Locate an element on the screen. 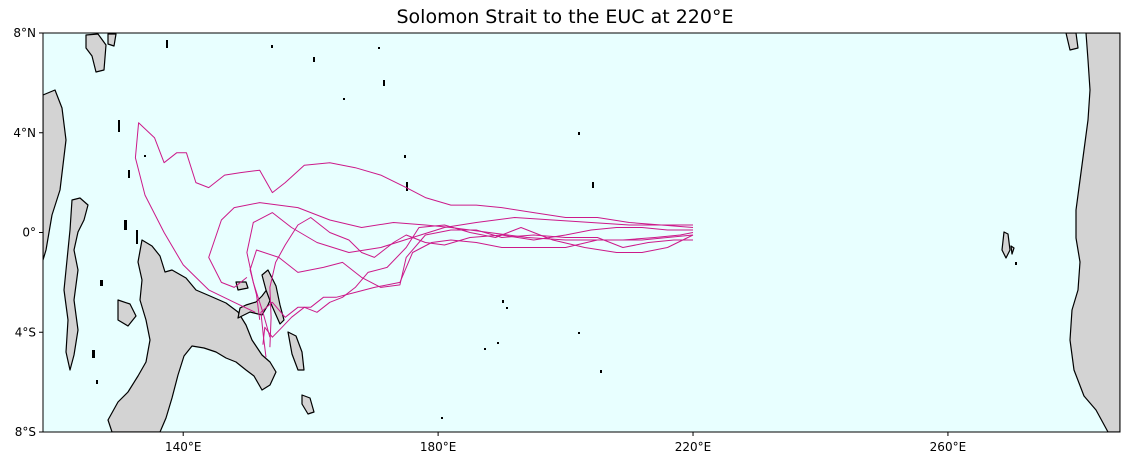 Image resolution: width=1130 pixels, height=465 pixels. land-manus is located at coordinates (242, 286).